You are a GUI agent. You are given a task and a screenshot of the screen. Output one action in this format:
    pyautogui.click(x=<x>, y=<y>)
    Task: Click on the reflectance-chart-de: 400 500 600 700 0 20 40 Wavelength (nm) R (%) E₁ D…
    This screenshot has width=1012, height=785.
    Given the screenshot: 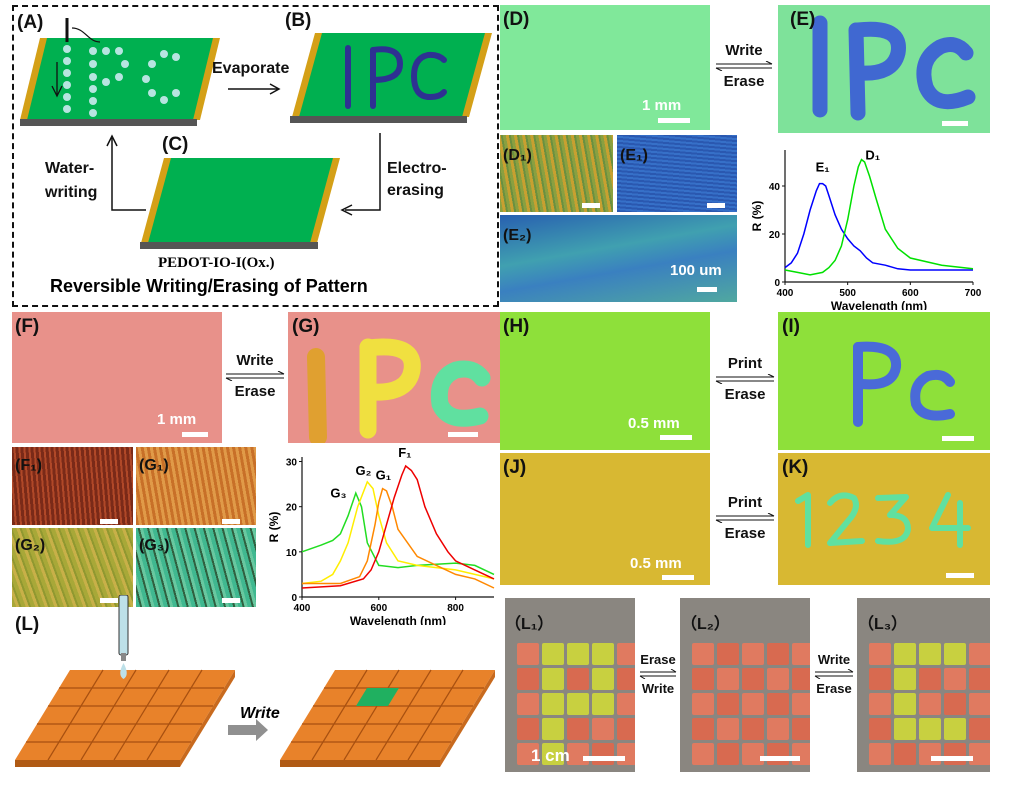 What is the action you would take?
    pyautogui.click(x=866, y=229)
    